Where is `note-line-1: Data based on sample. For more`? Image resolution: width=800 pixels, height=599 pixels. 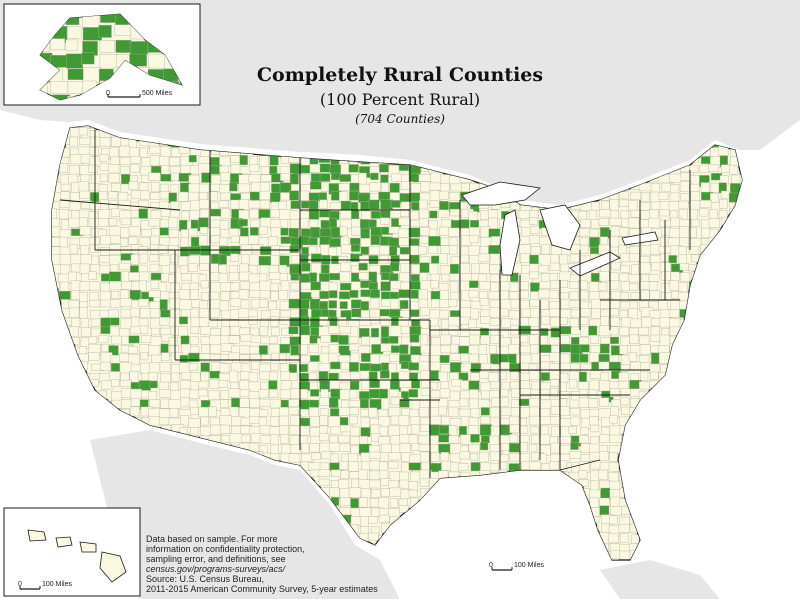
note-line-1: Data based on sample. For more is located at coordinates (212, 539).